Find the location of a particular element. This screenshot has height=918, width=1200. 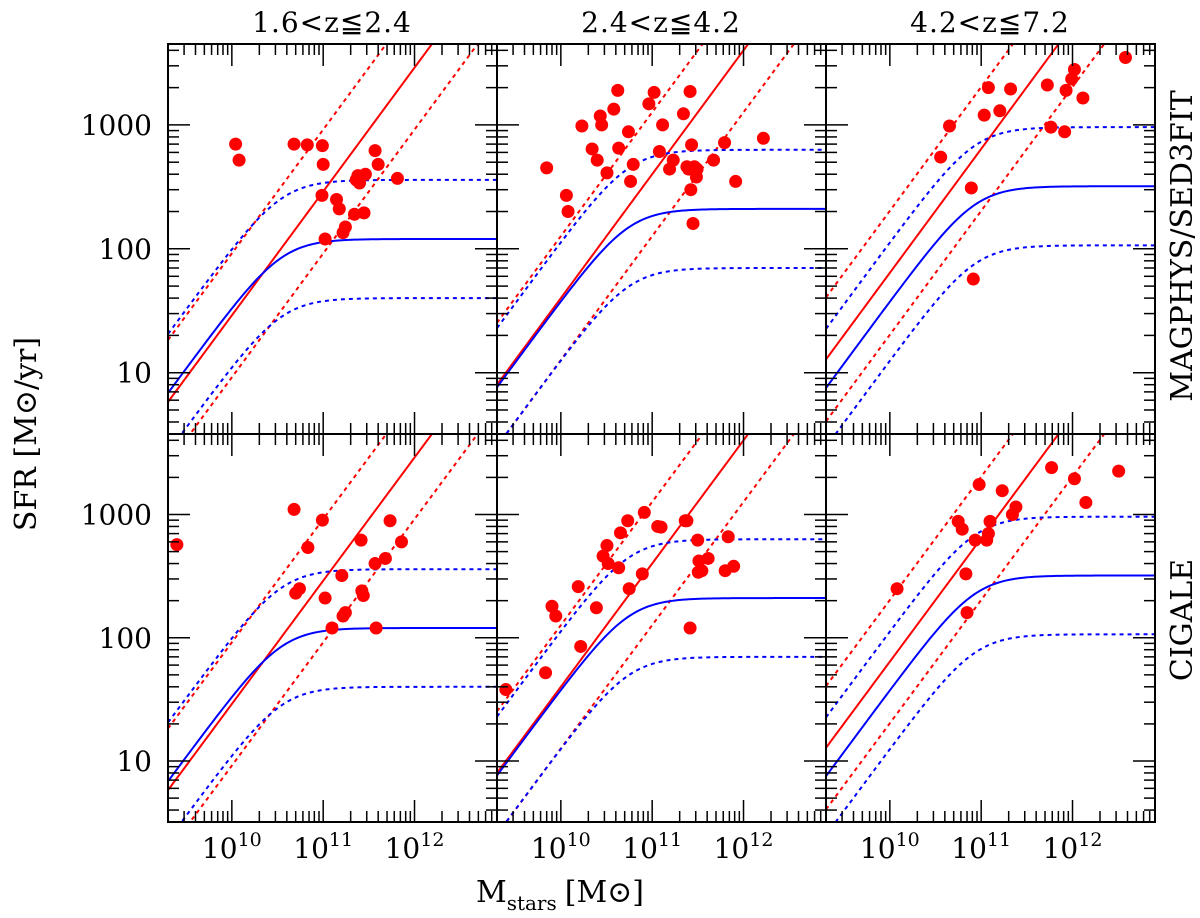

x-tick-label: 1012 is located at coordinates (744, 847).